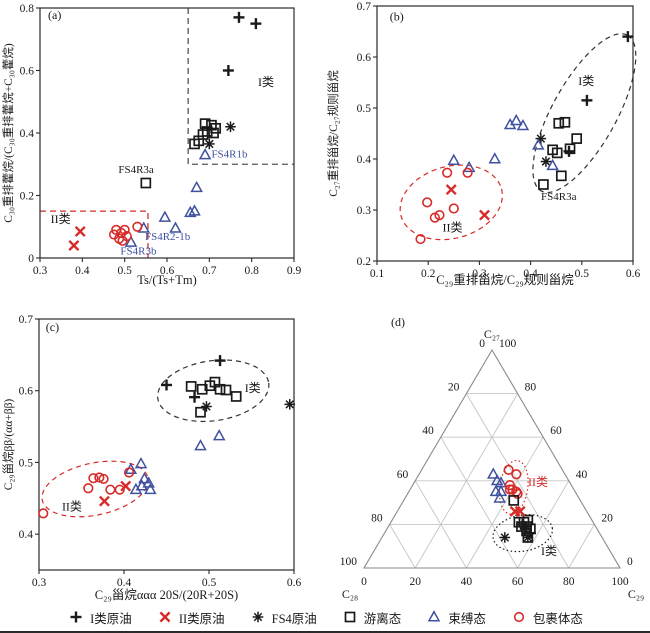 The width and height of the screenshot is (650, 633). I want to click on svg-text: (a), so click(54, 15).